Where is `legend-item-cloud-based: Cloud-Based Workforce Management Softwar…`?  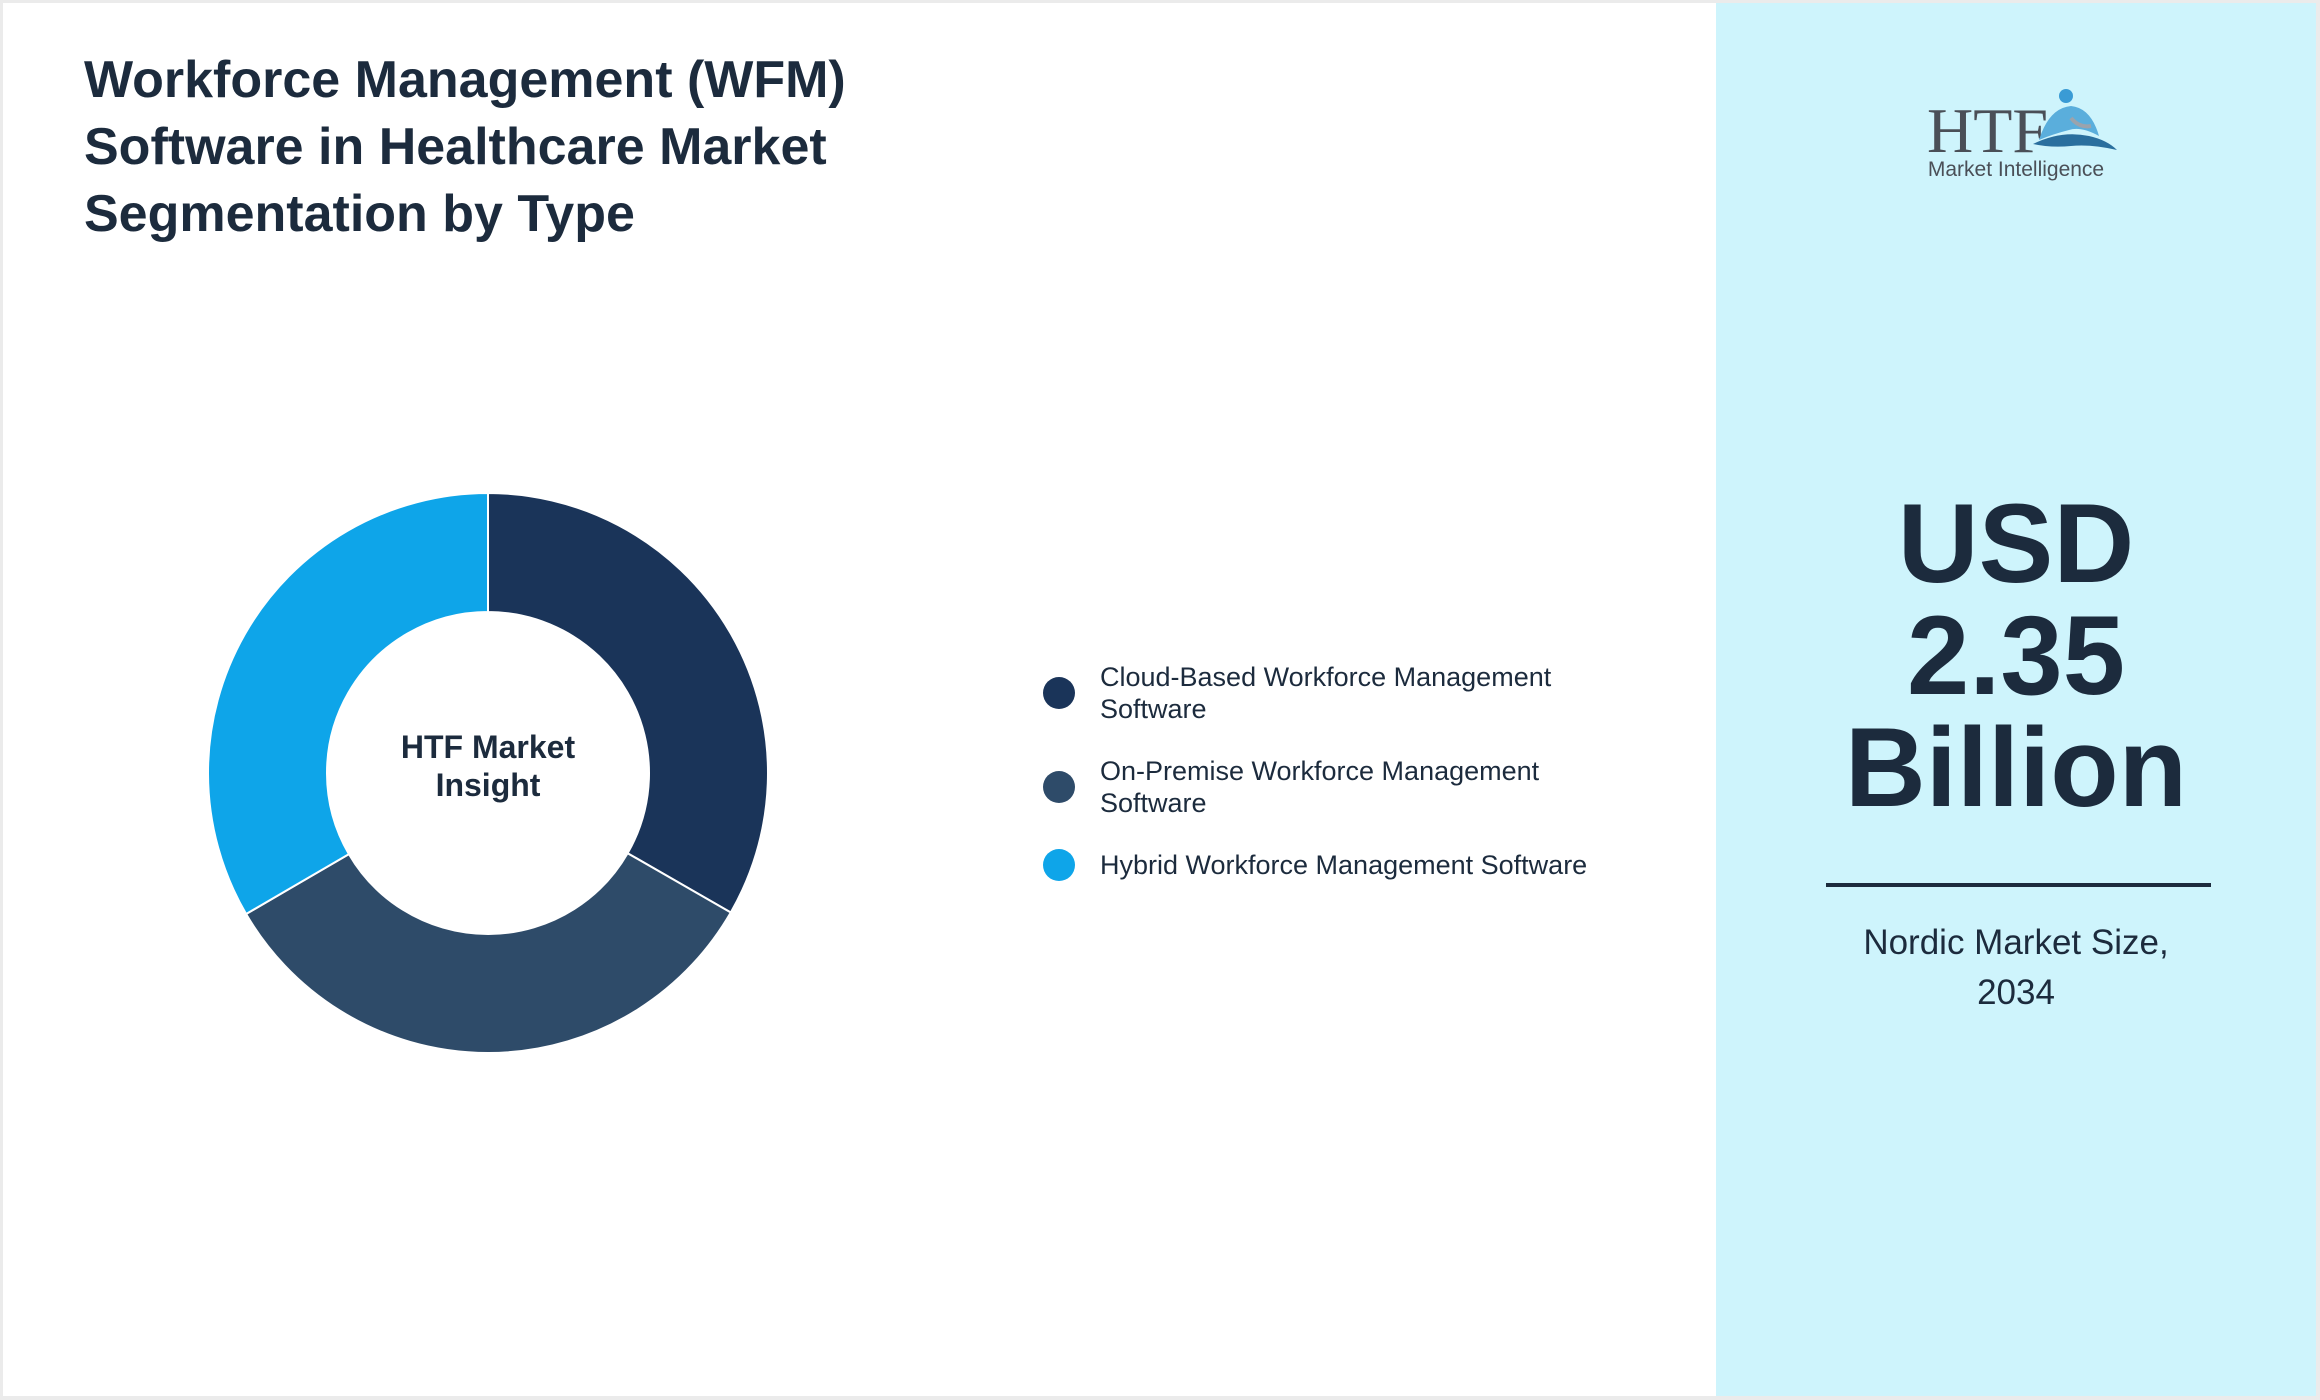
legend-item-cloud-based: Cloud-Based Workforce Management Softwar… is located at coordinates (1363, 693).